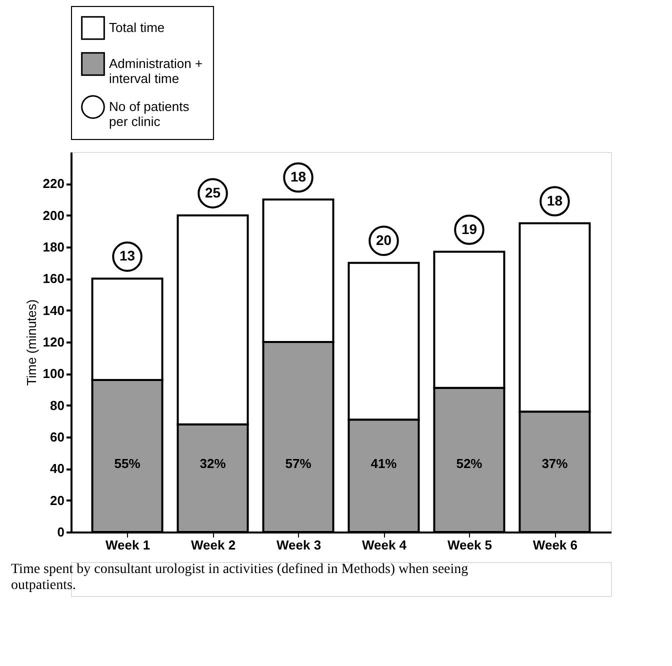  What do you see at coordinates (213, 545) in the screenshot?
I see `x-tick-label: Week 2` at bounding box center [213, 545].